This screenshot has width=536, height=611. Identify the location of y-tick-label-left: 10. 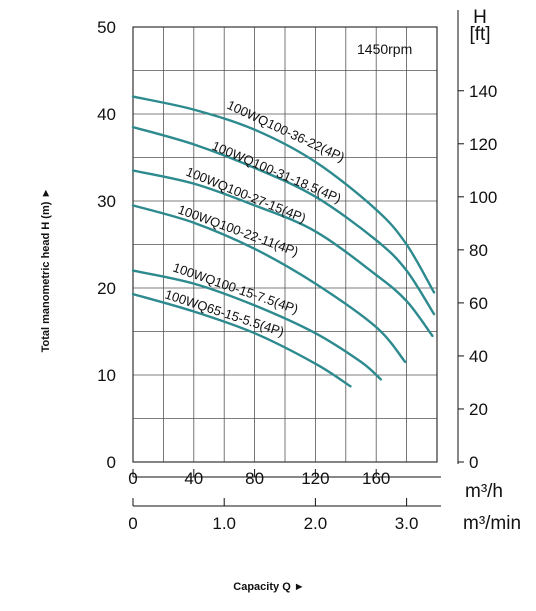
(106, 375).